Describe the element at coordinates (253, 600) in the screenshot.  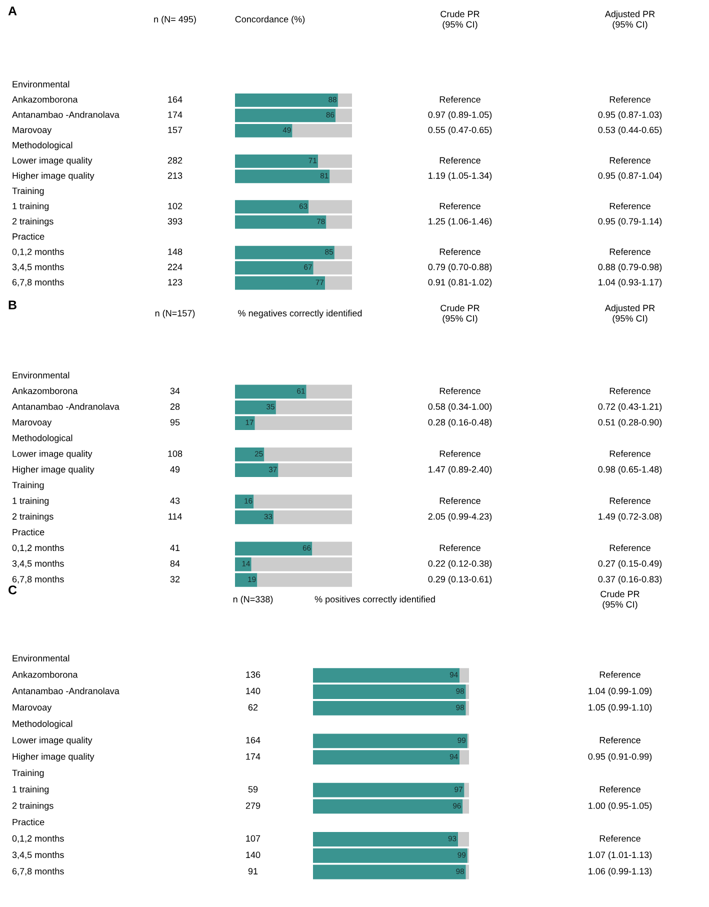
I see `text: n (N=338)` at that location.